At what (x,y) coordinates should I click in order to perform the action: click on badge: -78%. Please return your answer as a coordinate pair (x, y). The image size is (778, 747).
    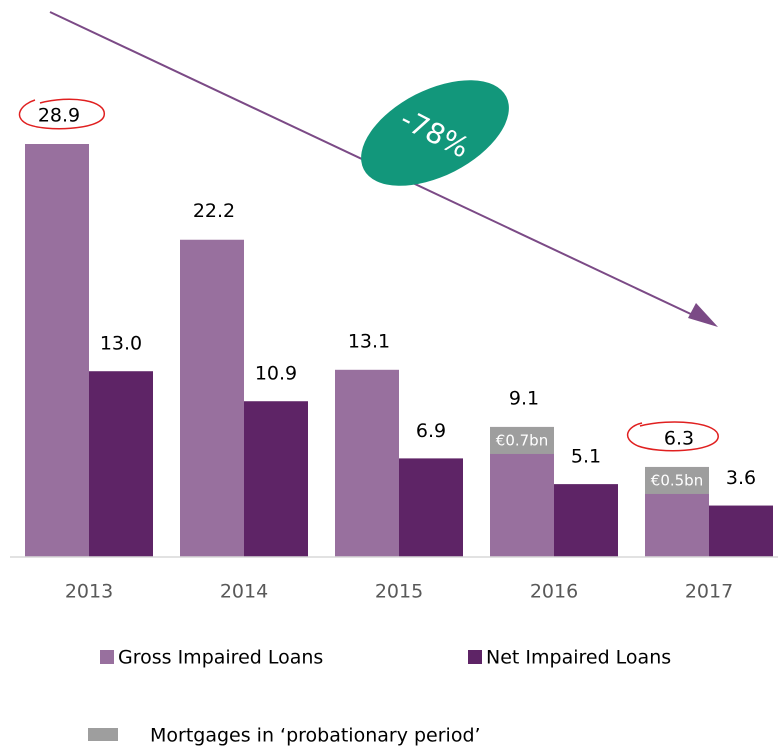
    Looking at the image, I should click on (435, 133).